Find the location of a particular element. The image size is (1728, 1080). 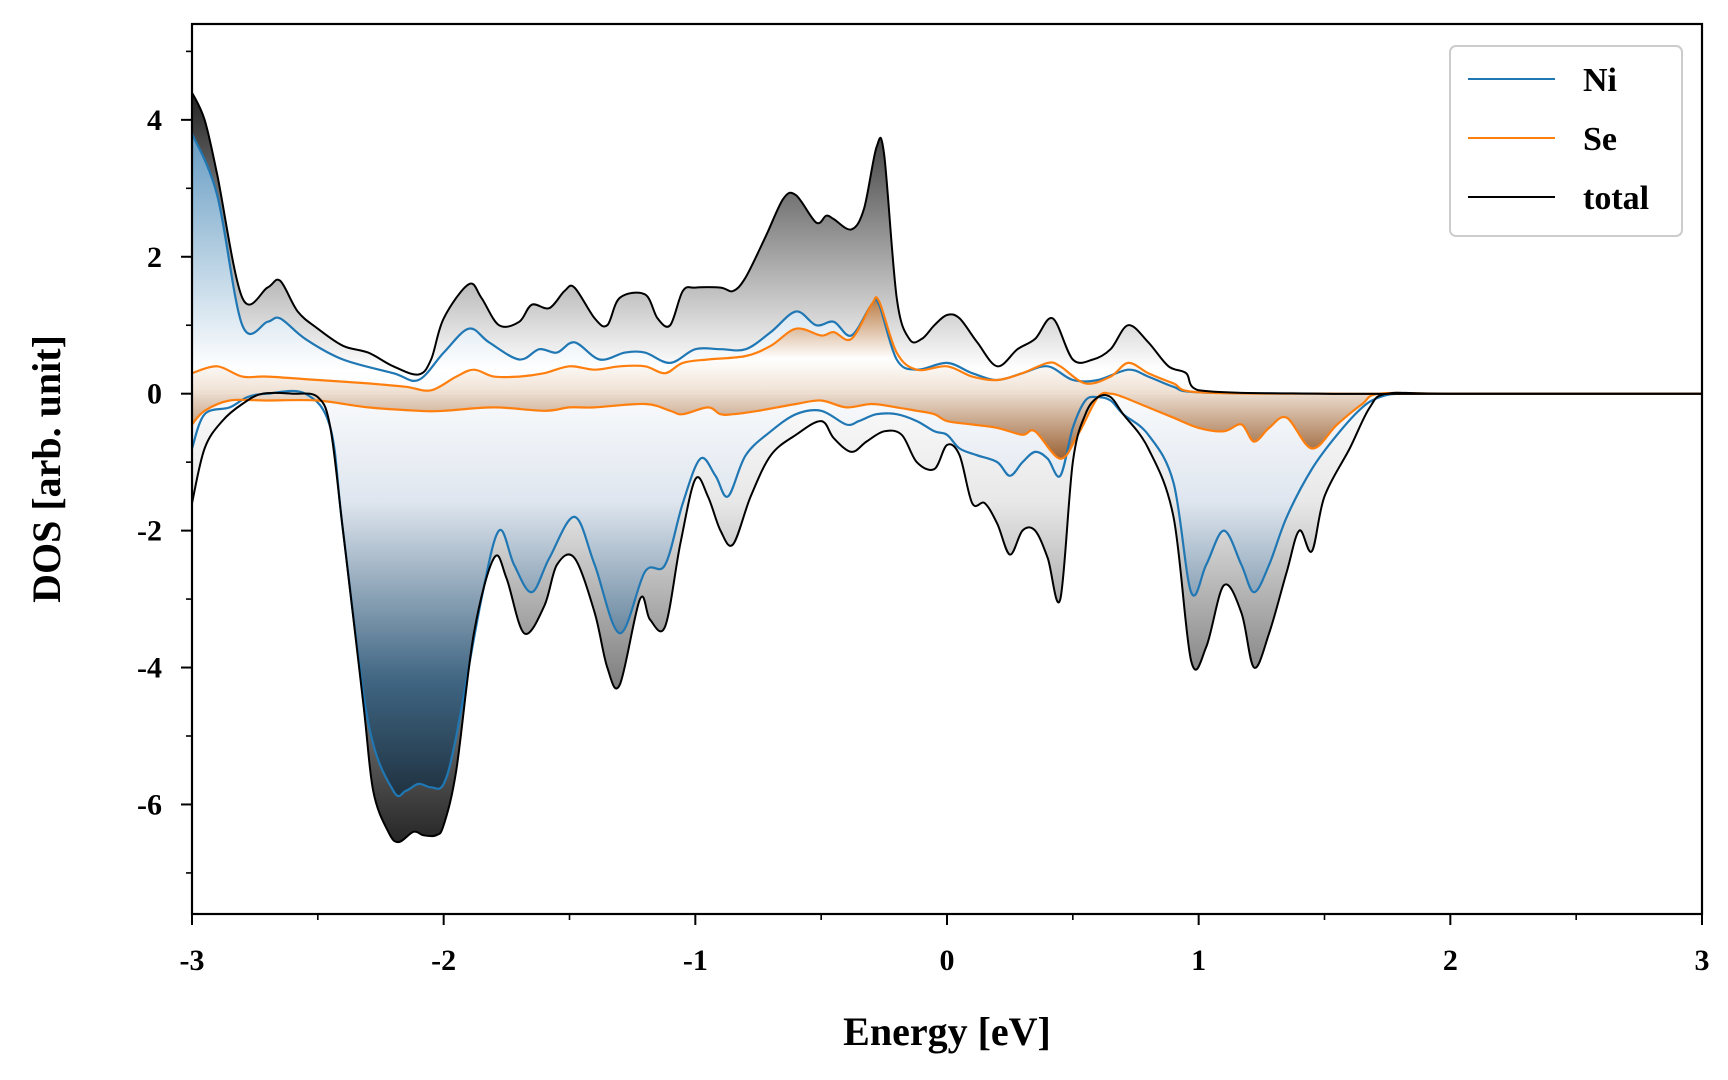

x-tick-label: -2 is located at coordinates (443, 960).